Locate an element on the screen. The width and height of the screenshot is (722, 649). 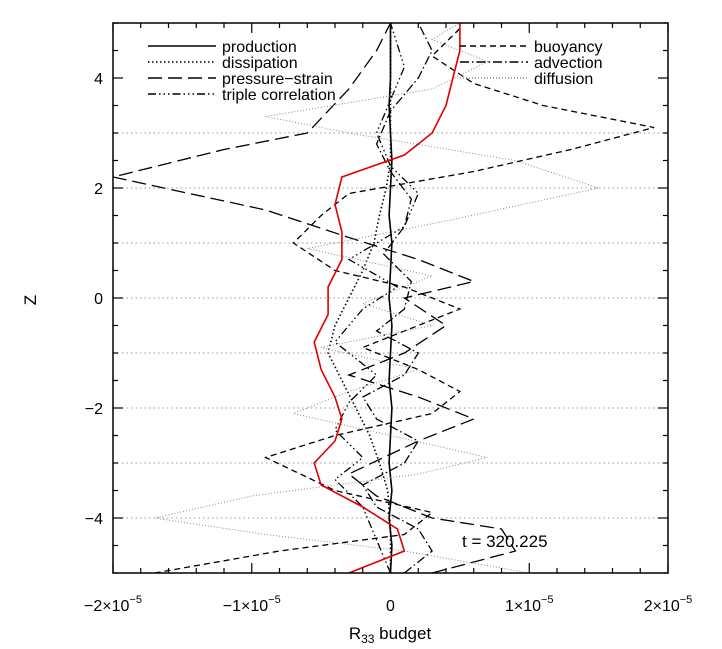
legend-label: advection is located at coordinates (568, 63).